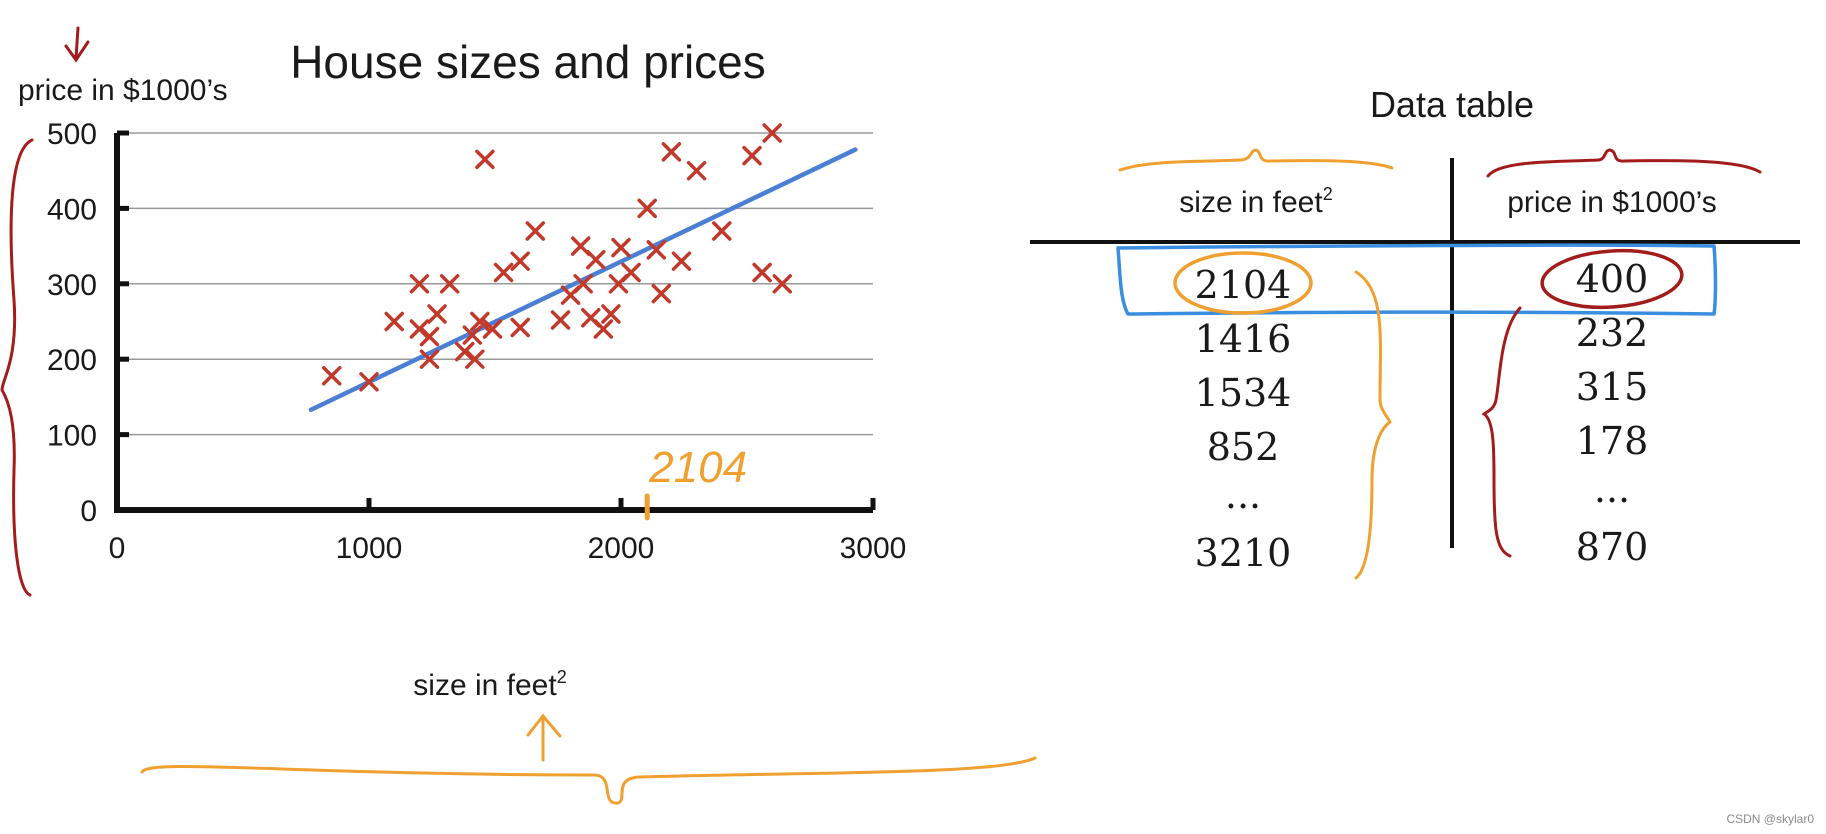  What do you see at coordinates (88, 511) in the screenshot?
I see `y-tick-label: 0` at bounding box center [88, 511].